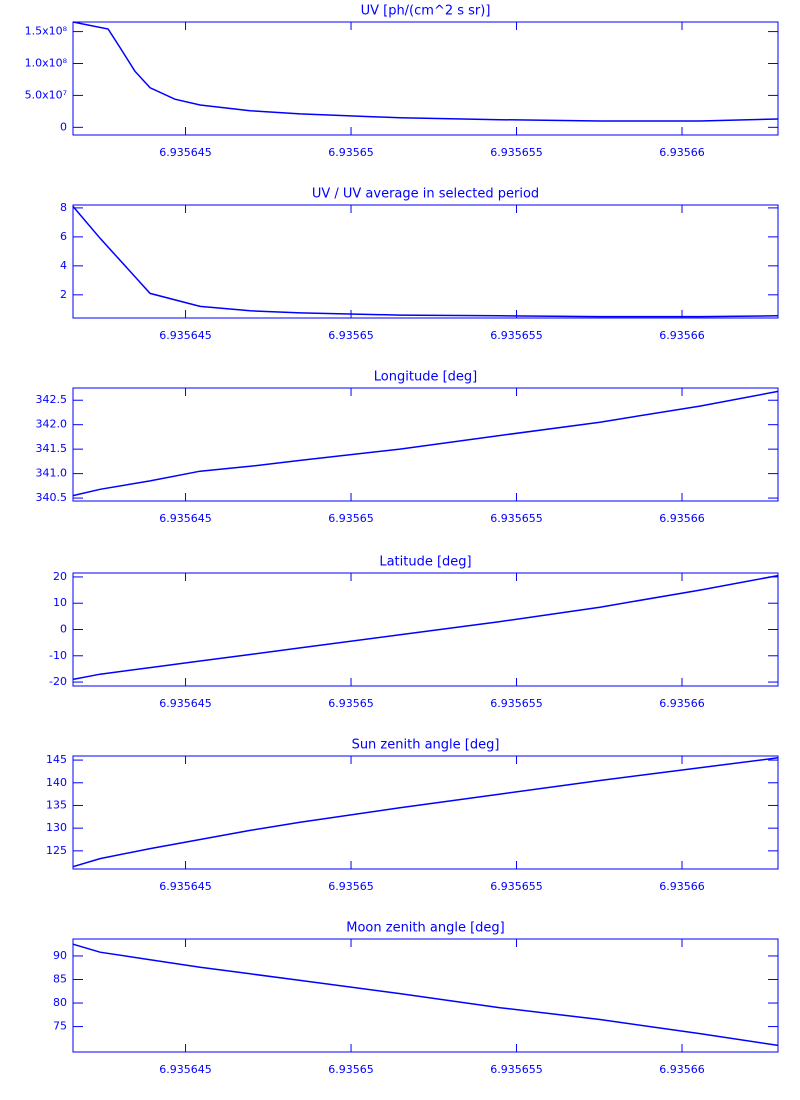 The width and height of the screenshot is (800, 1100). Describe the element at coordinates (425, 562) in the screenshot. I see `panel-title: Latitude [deg]` at that location.